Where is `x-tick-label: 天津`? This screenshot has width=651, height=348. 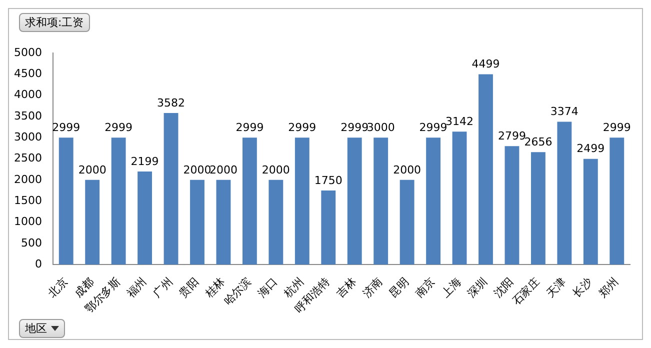 x-tick-label: 天津 is located at coordinates (556, 287).